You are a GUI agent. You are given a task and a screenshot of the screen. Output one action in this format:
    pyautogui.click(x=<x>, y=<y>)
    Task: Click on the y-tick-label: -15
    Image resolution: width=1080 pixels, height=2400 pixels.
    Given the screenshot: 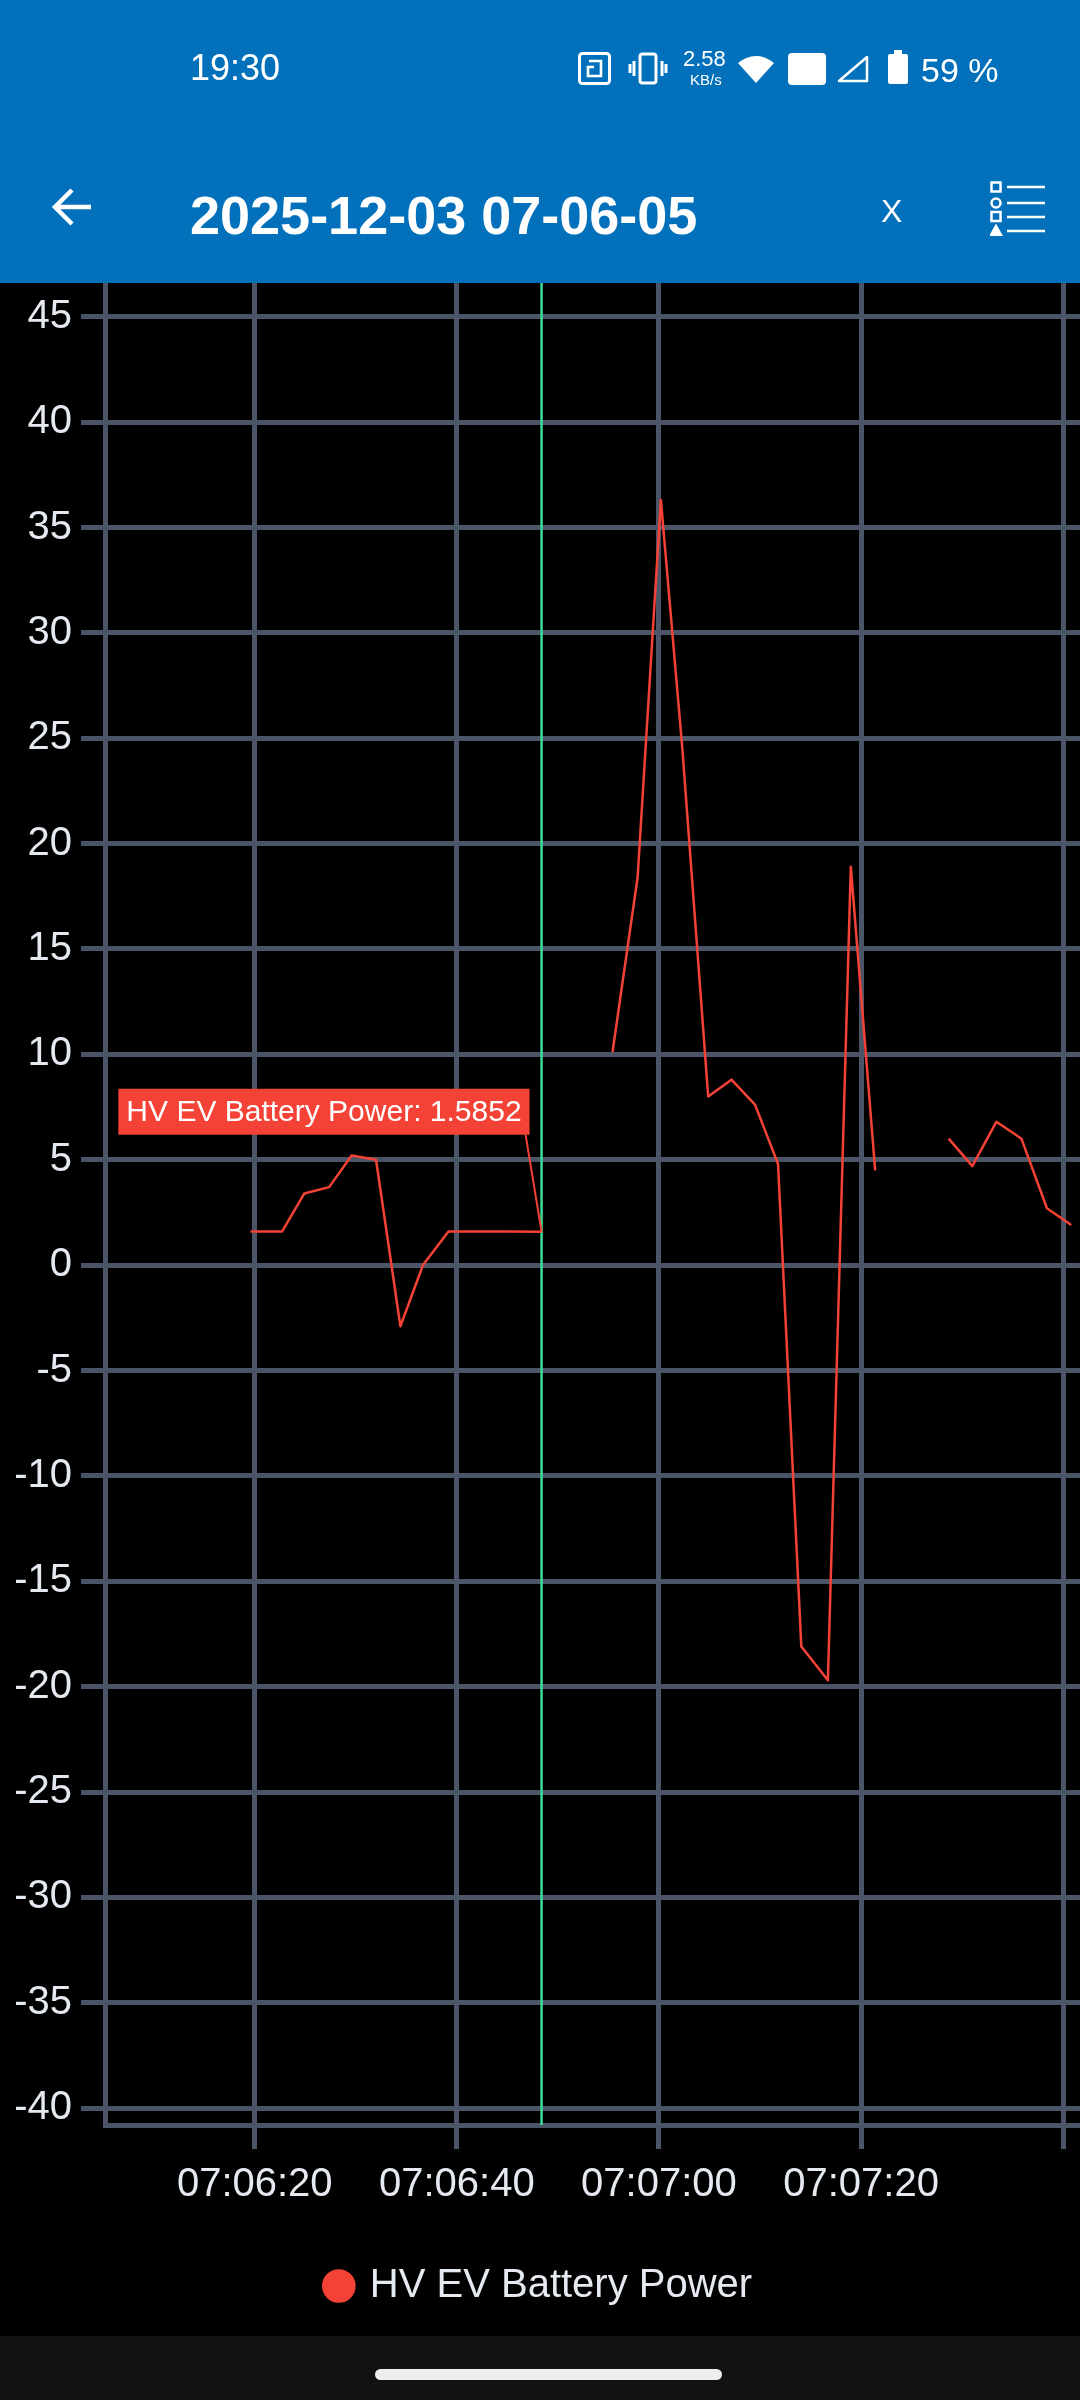 What is the action you would take?
    pyautogui.click(x=43, y=1578)
    